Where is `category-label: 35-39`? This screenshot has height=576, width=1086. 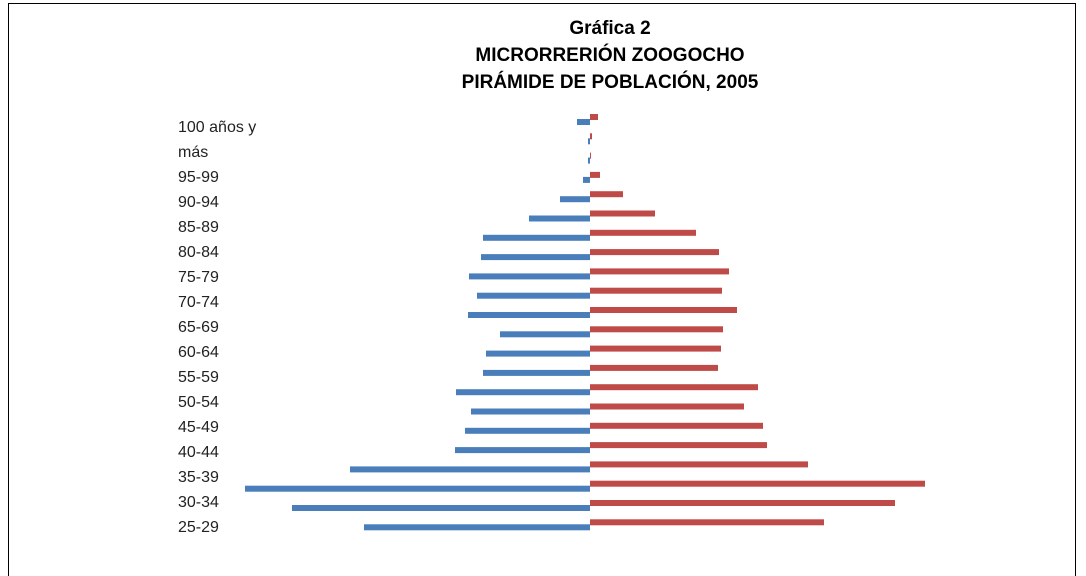 category-label: 35-39 is located at coordinates (198, 477).